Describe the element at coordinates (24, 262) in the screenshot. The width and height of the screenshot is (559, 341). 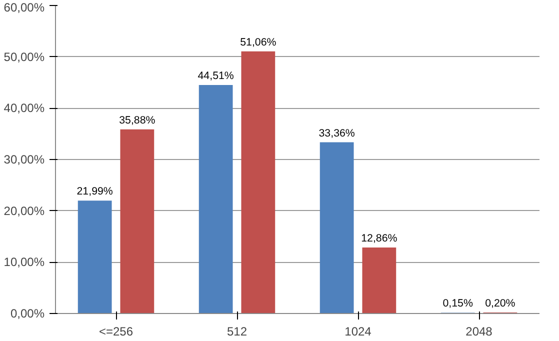
I see `y-tick-label: 10,00%` at that location.